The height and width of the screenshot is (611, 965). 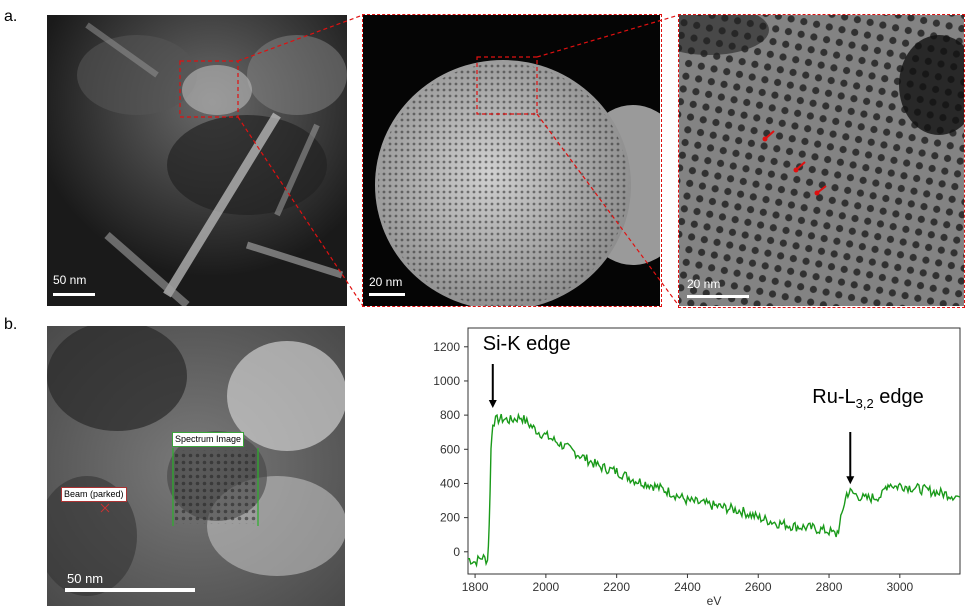 What do you see at coordinates (456, 552) in the screenshot?
I see `y-tick-label: 0` at bounding box center [456, 552].